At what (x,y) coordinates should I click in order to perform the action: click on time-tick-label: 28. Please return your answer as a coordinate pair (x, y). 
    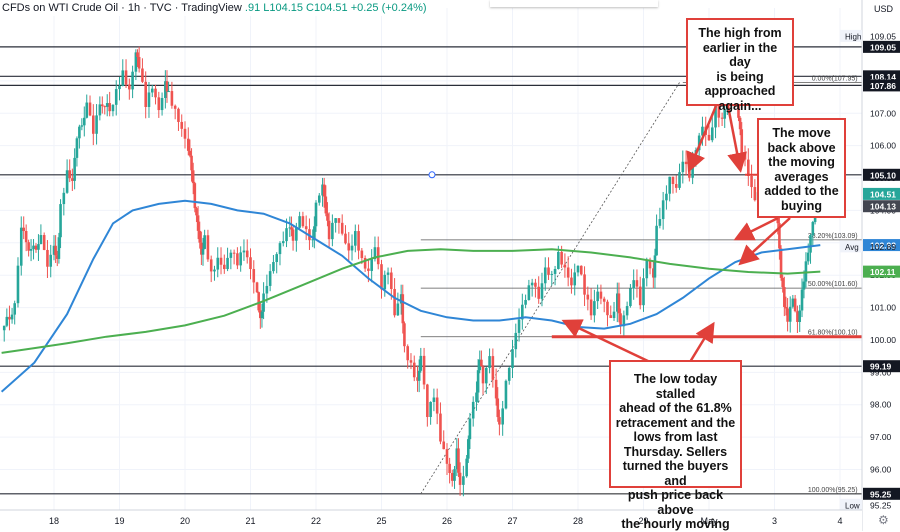
    Looking at the image, I should click on (578, 521).